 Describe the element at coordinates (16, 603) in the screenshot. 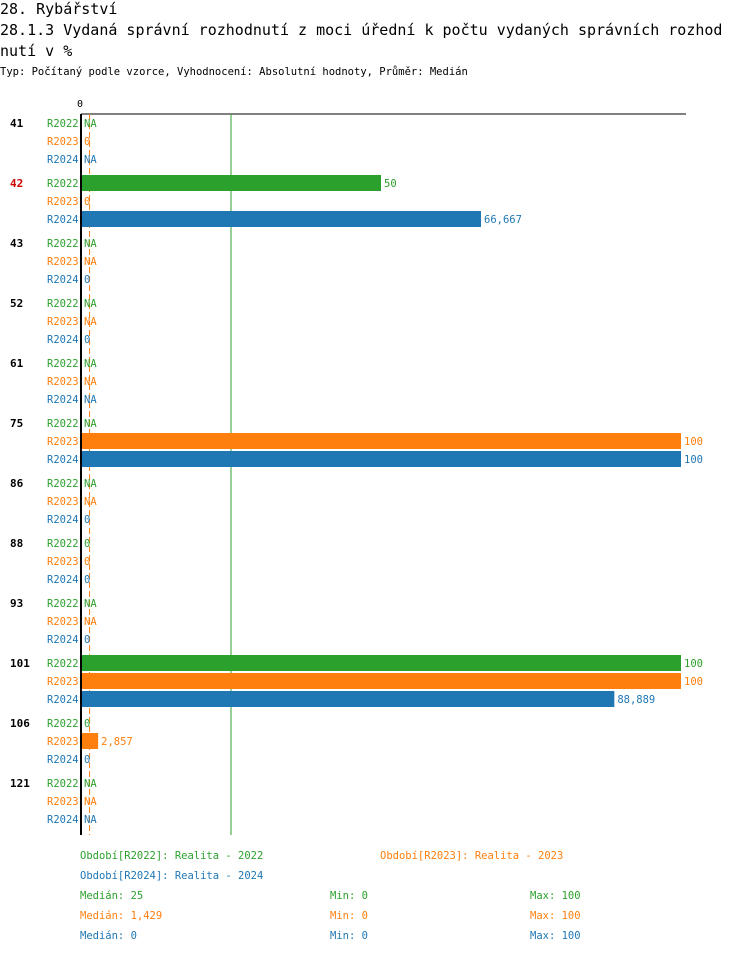

I see `category-label: 93` at that location.